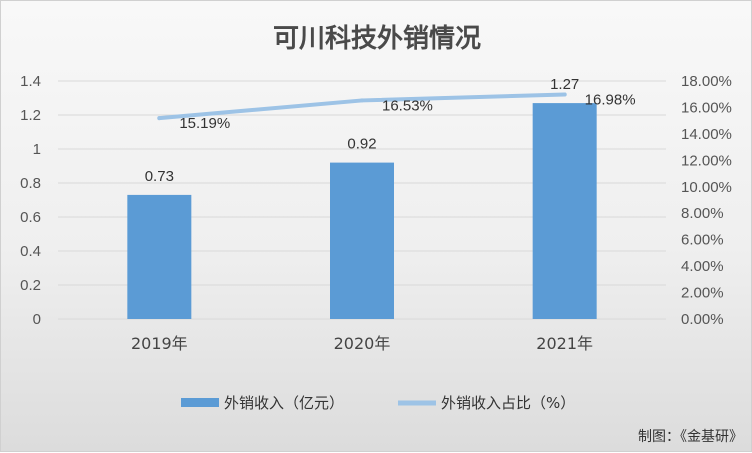  I want to click on chart-title: 可川科技外销情况, so click(377, 39).